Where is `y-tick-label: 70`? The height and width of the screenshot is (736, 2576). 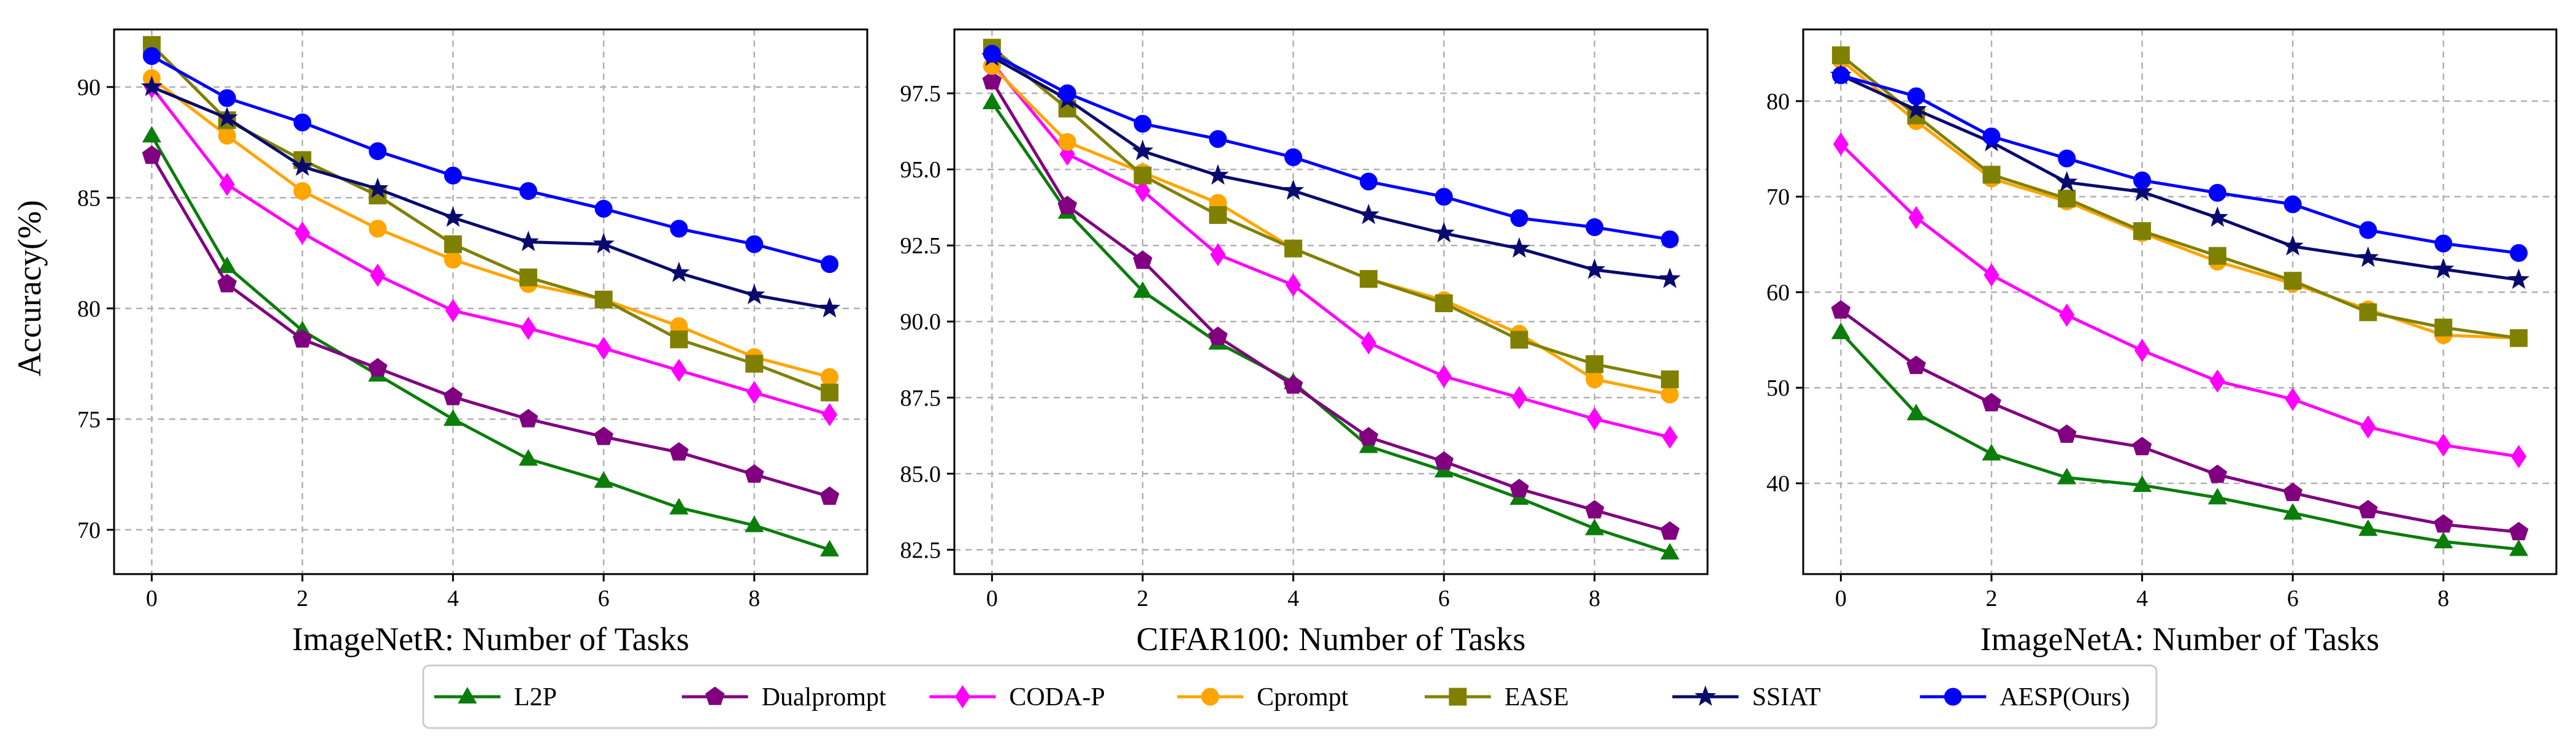
y-tick-label: 70 is located at coordinates (89, 530).